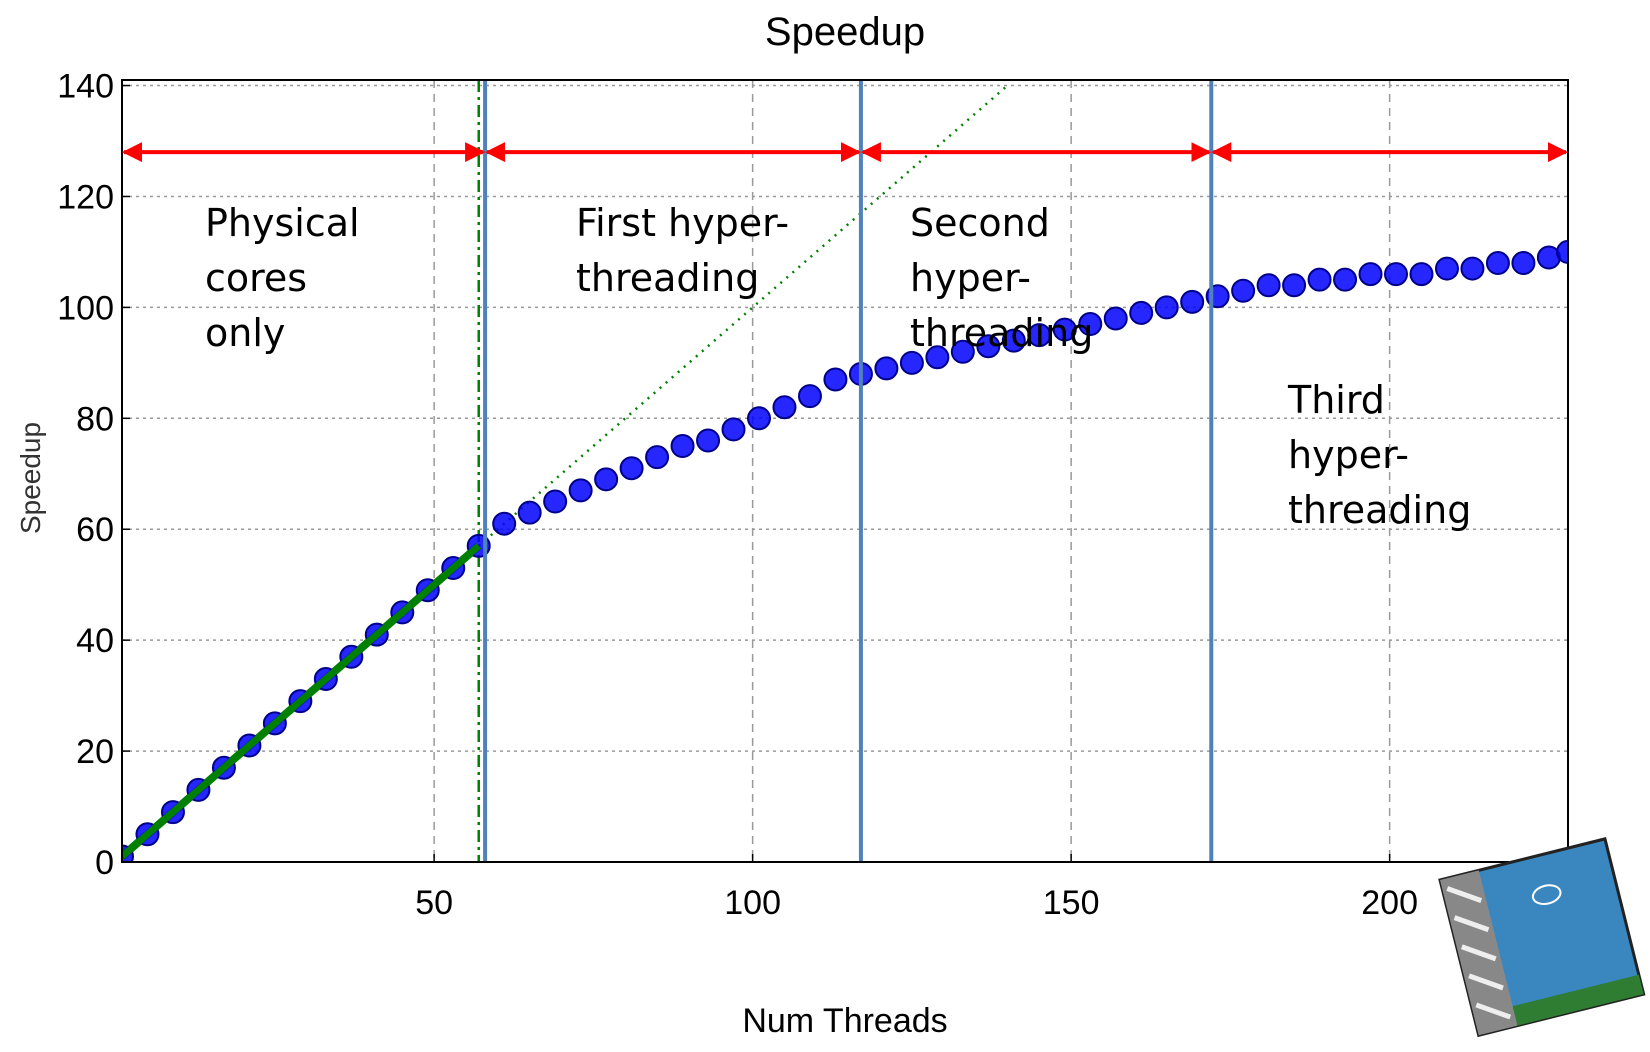 This screenshot has height=1052, width=1650. Describe the element at coordinates (95, 641) in the screenshot. I see `y-tick-label: 40` at that location.